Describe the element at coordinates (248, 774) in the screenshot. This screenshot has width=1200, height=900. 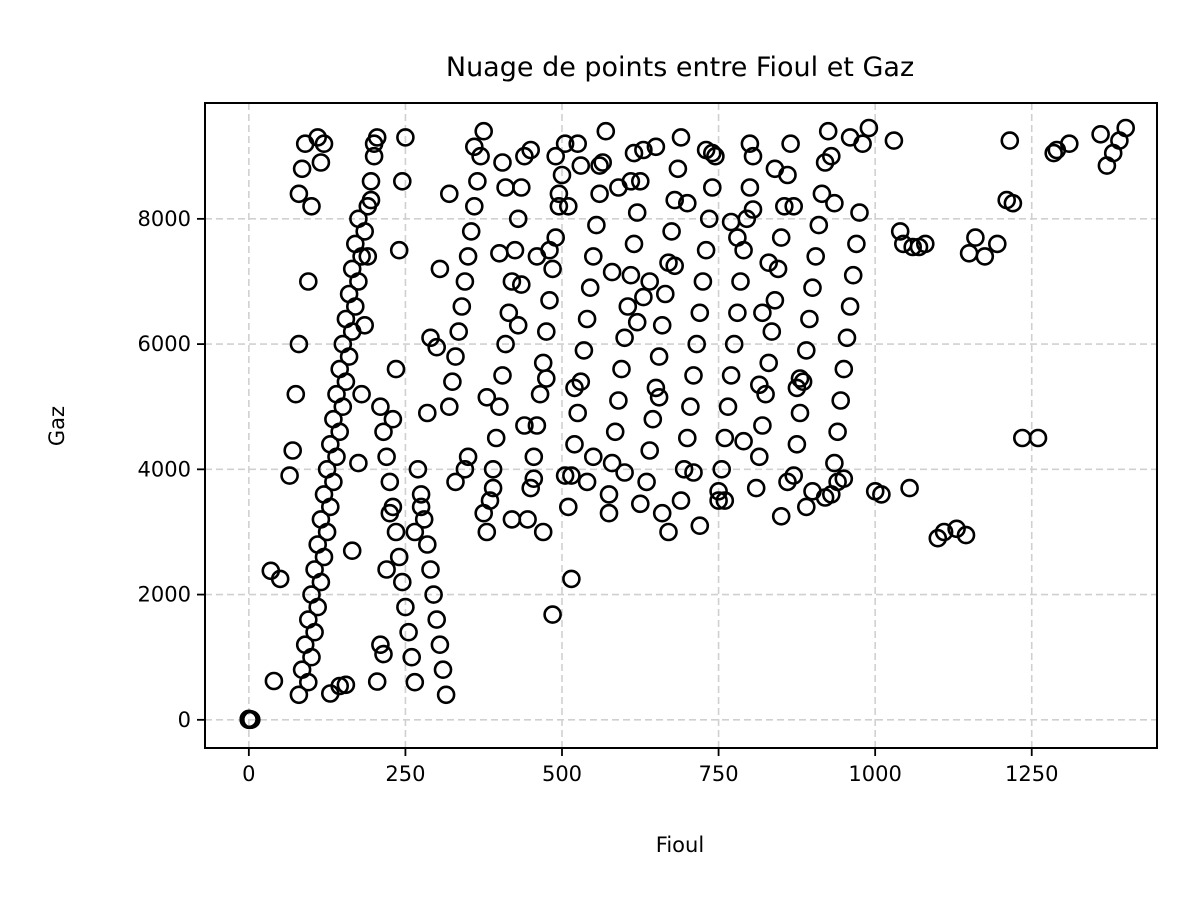
I see `x-tick-label: 0` at that location.